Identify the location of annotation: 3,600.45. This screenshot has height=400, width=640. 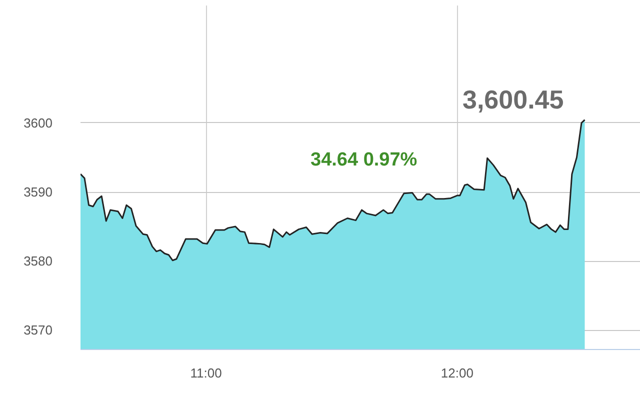
(513, 99).